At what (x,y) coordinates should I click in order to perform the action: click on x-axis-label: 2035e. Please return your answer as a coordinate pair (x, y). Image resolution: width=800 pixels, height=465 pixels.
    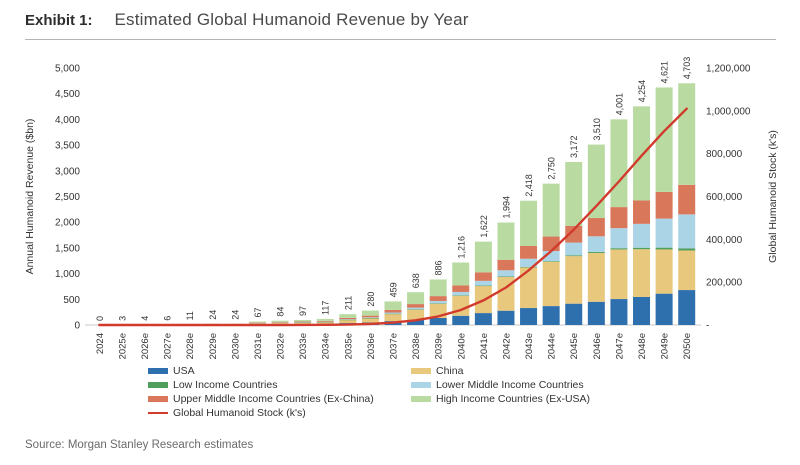
    Looking at the image, I should click on (348, 346).